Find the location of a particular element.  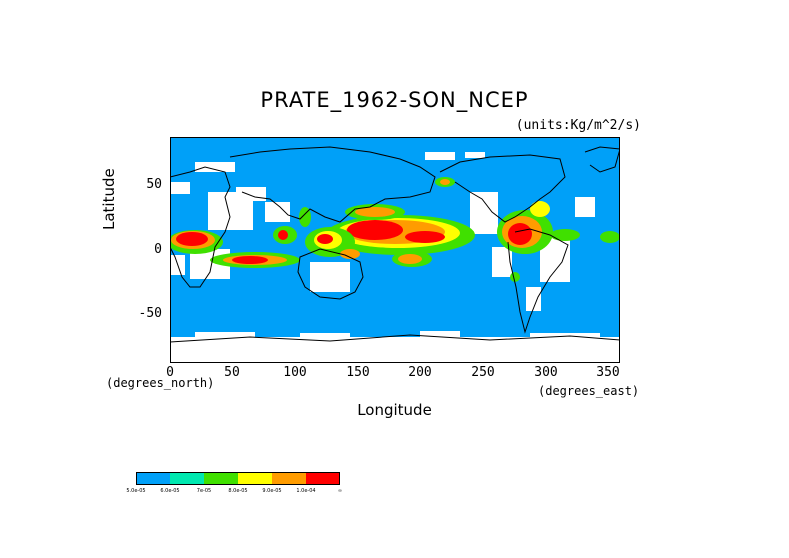

legend-frame is located at coordinates (238, 478).